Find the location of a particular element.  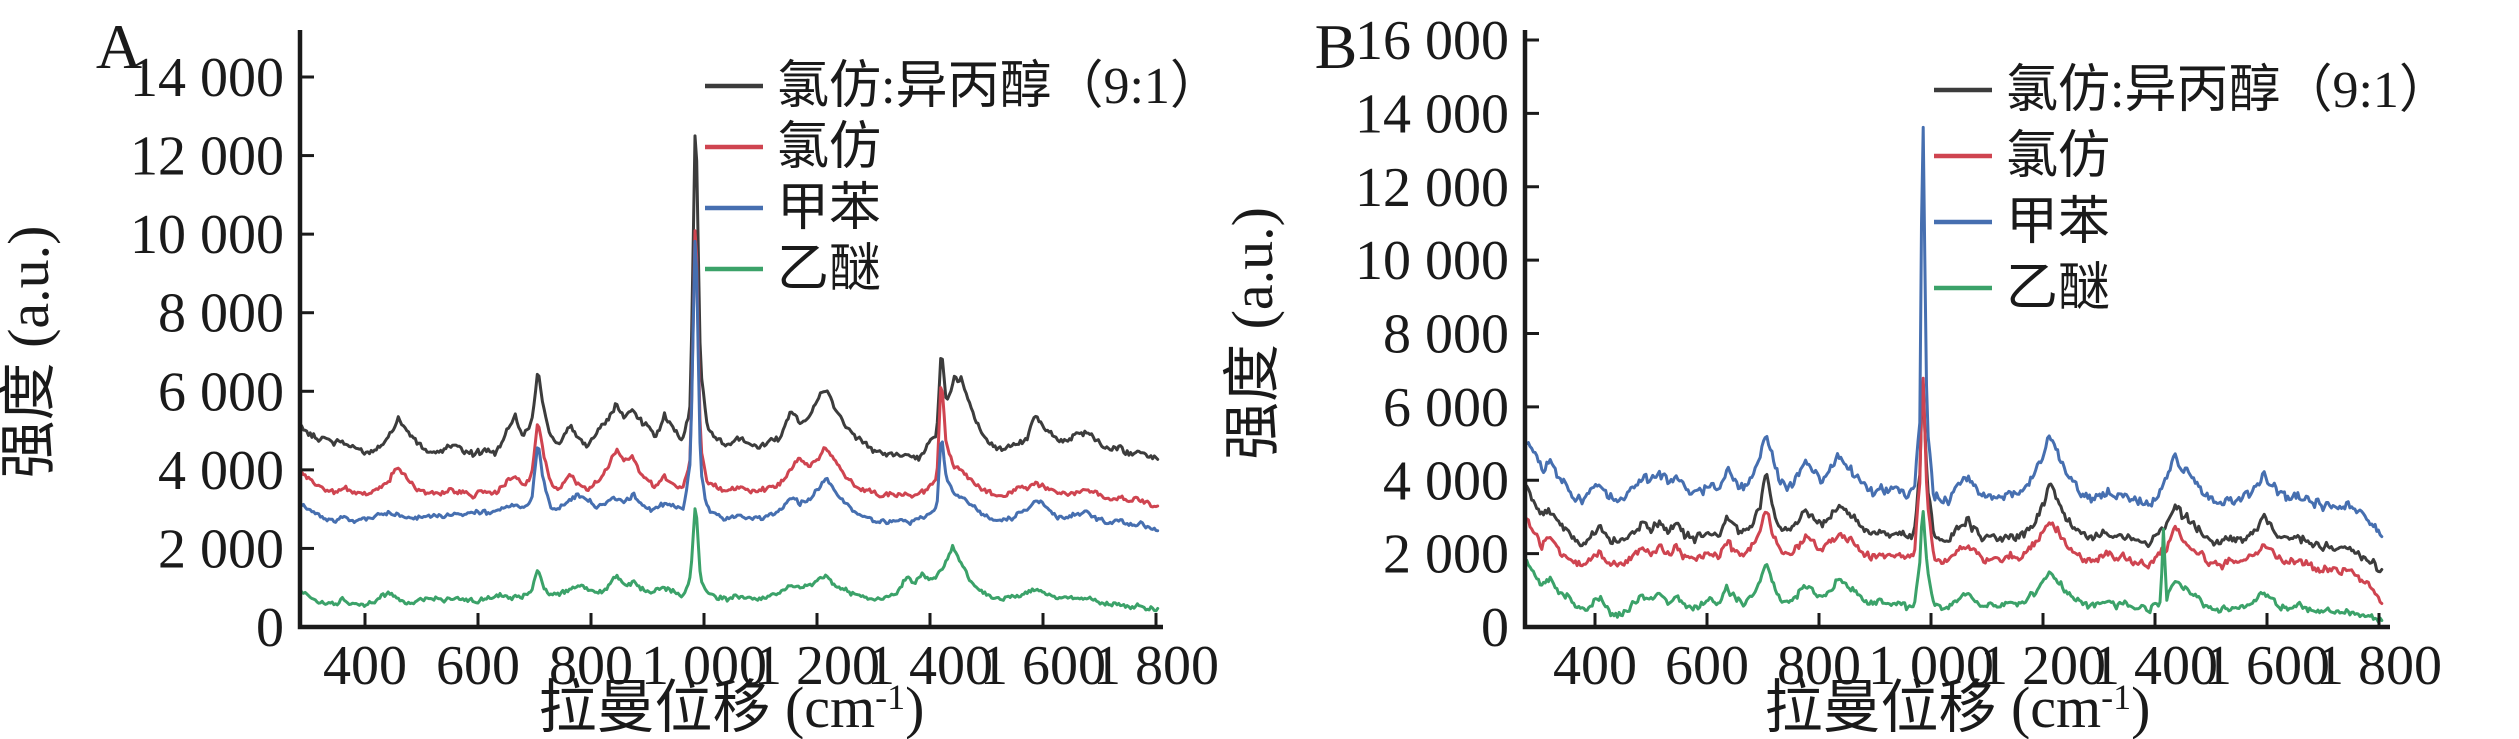

y-tick-label: 16 000 is located at coordinates (1432, 41).